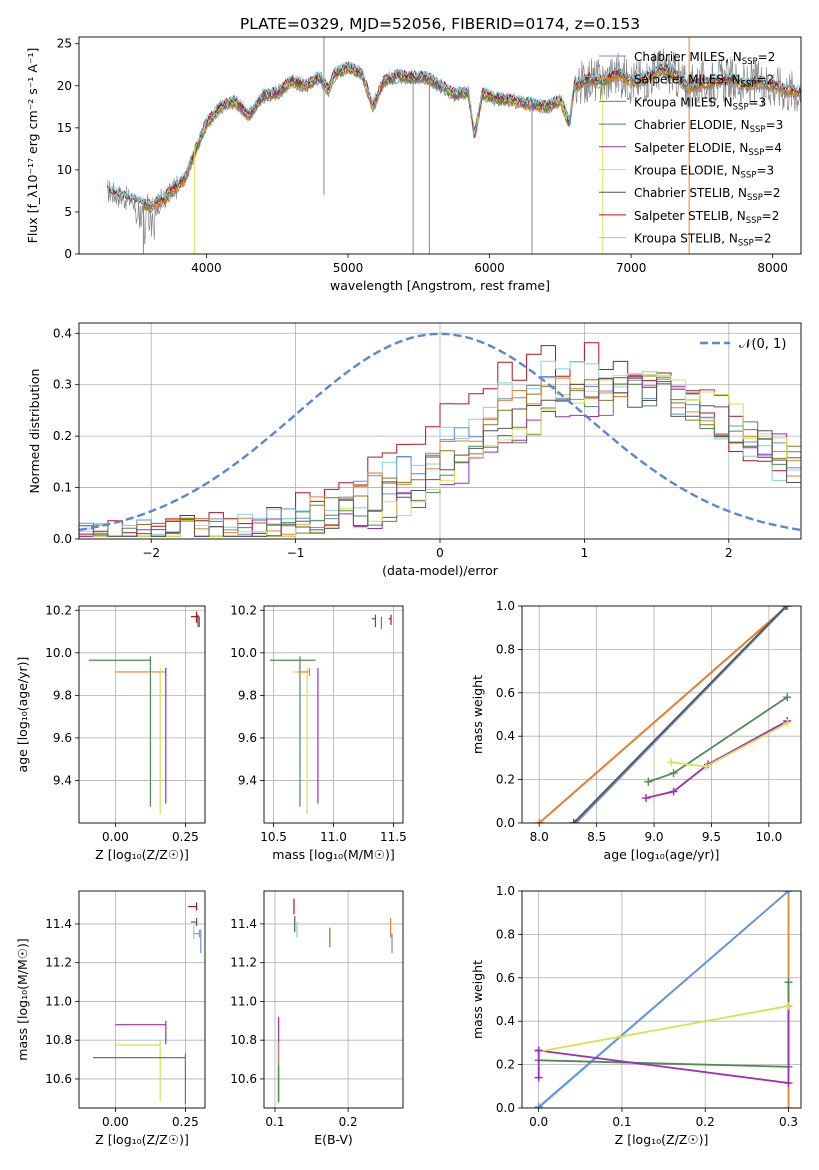 This screenshot has height=1170, width=819. Describe the element at coordinates (539, 837) in the screenshot. I see `x-tick-label: 8.0` at that location.